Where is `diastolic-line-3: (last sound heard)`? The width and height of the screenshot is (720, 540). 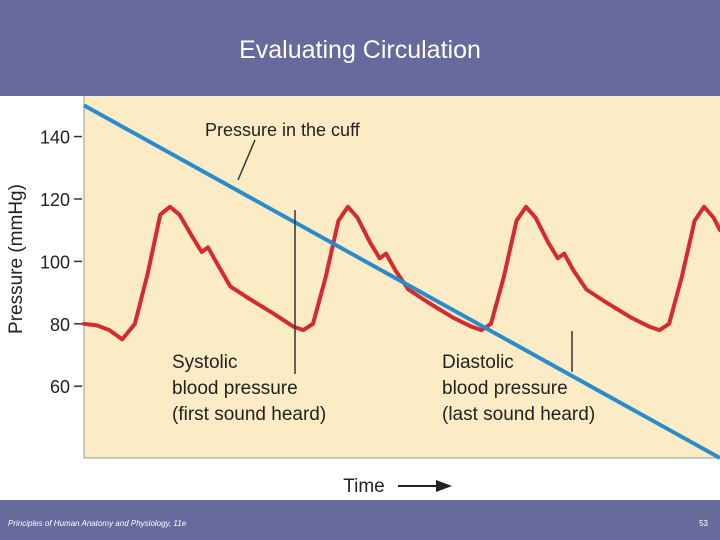
diastolic-line-3: (last sound heard) is located at coordinates (518, 414).